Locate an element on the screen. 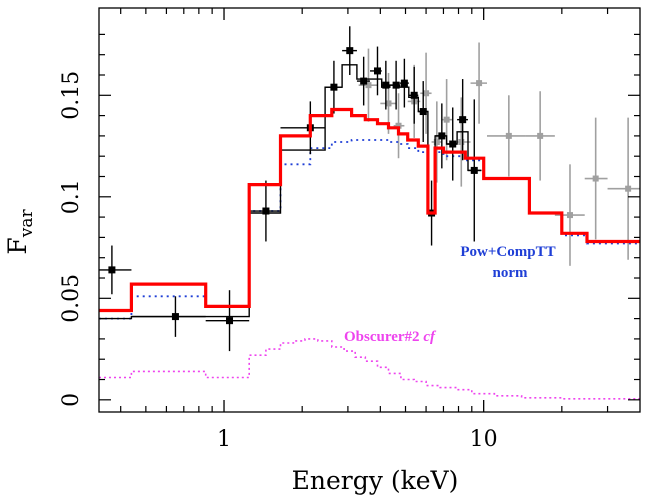  annotation-obscurer-italic: cf is located at coordinates (430, 337).